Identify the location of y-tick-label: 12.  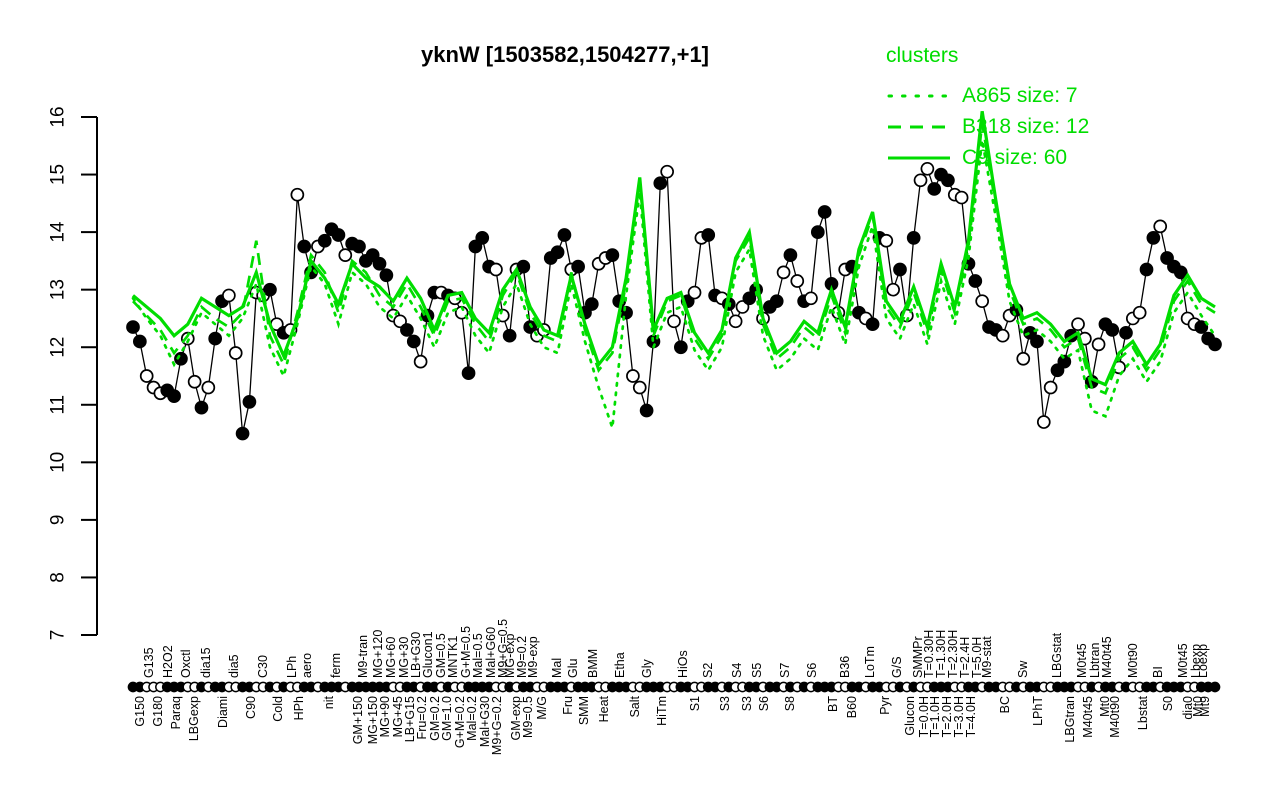
(58, 347).